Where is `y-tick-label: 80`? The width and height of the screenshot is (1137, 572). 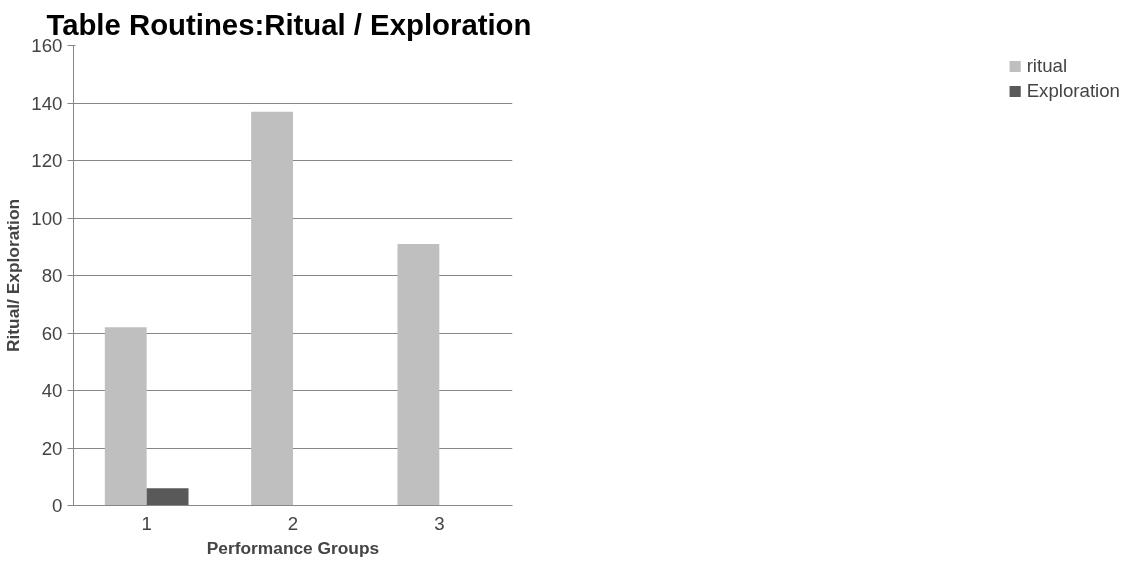
y-tick-label: 80 is located at coordinates (52, 275).